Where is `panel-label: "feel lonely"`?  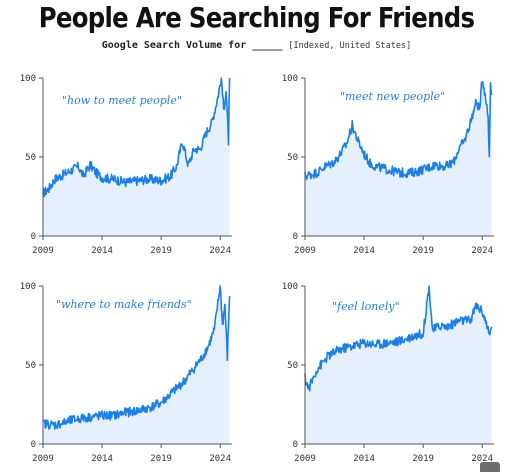
panel-label: "feel lonely" is located at coordinates (366, 306).